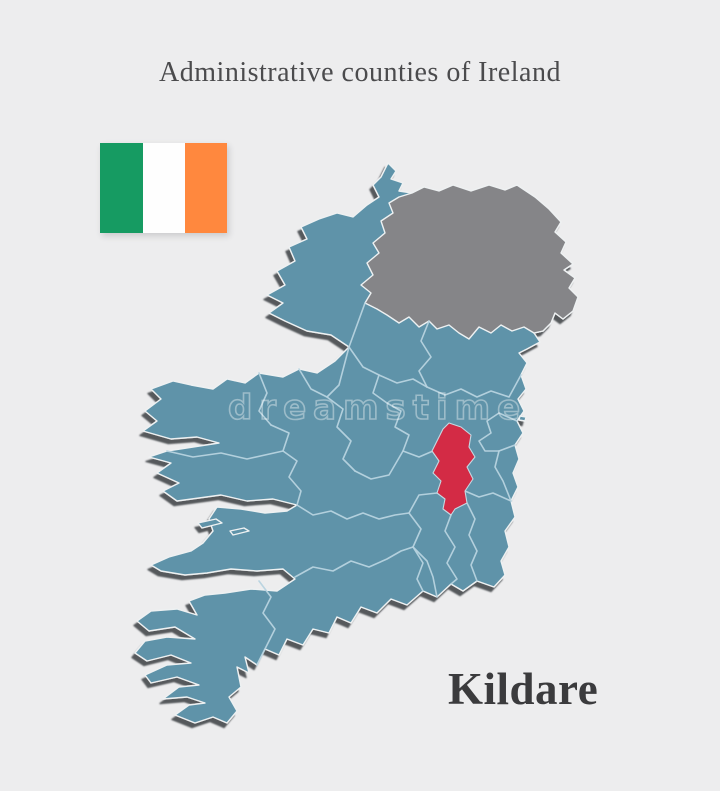 The width and height of the screenshot is (720, 791). I want to click on aran-islets, so click(223, 527).